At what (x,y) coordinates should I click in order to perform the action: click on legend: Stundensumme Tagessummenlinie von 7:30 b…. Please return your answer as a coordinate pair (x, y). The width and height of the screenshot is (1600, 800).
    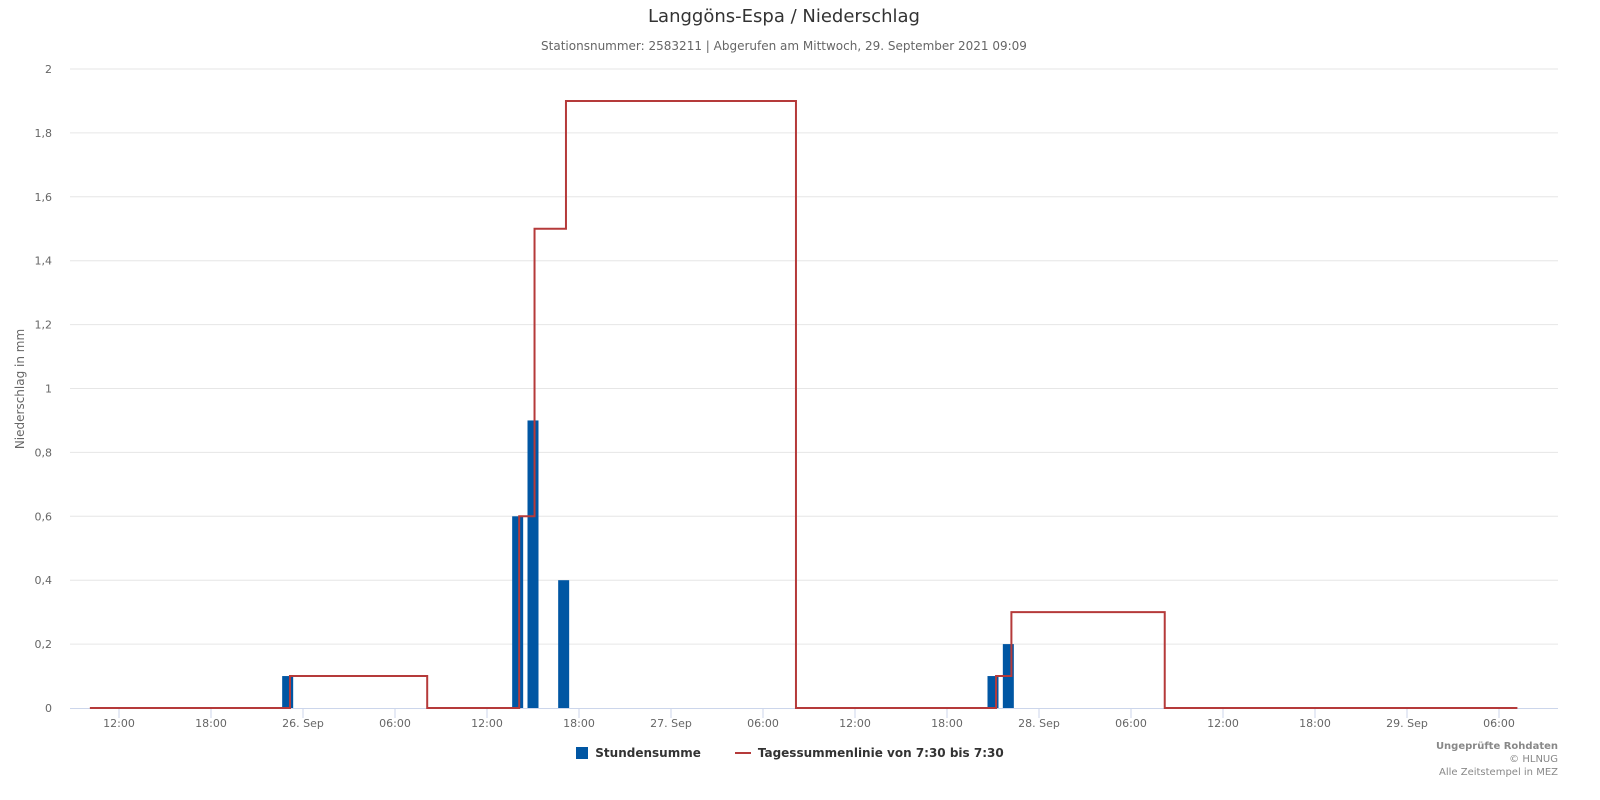
    Looking at the image, I should click on (790, 753).